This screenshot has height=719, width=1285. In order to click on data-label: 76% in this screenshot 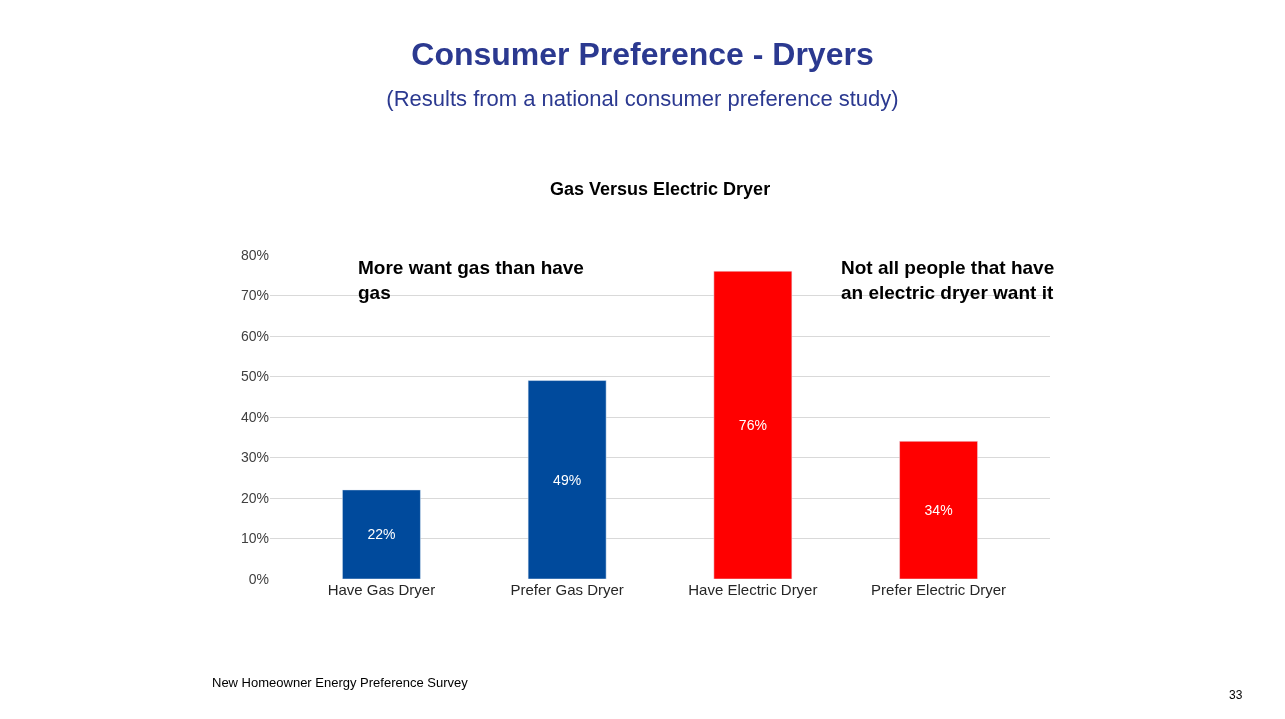, I will do `click(752, 425)`.